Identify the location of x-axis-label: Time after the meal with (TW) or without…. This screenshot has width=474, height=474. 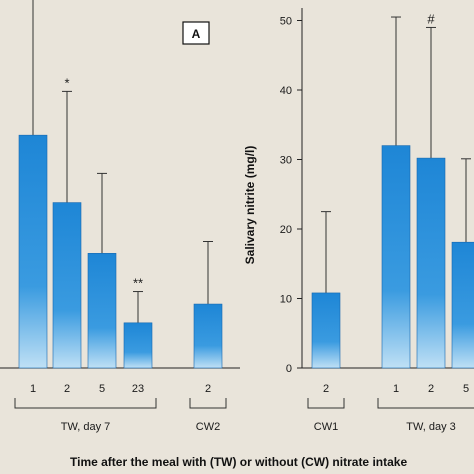
(238, 462).